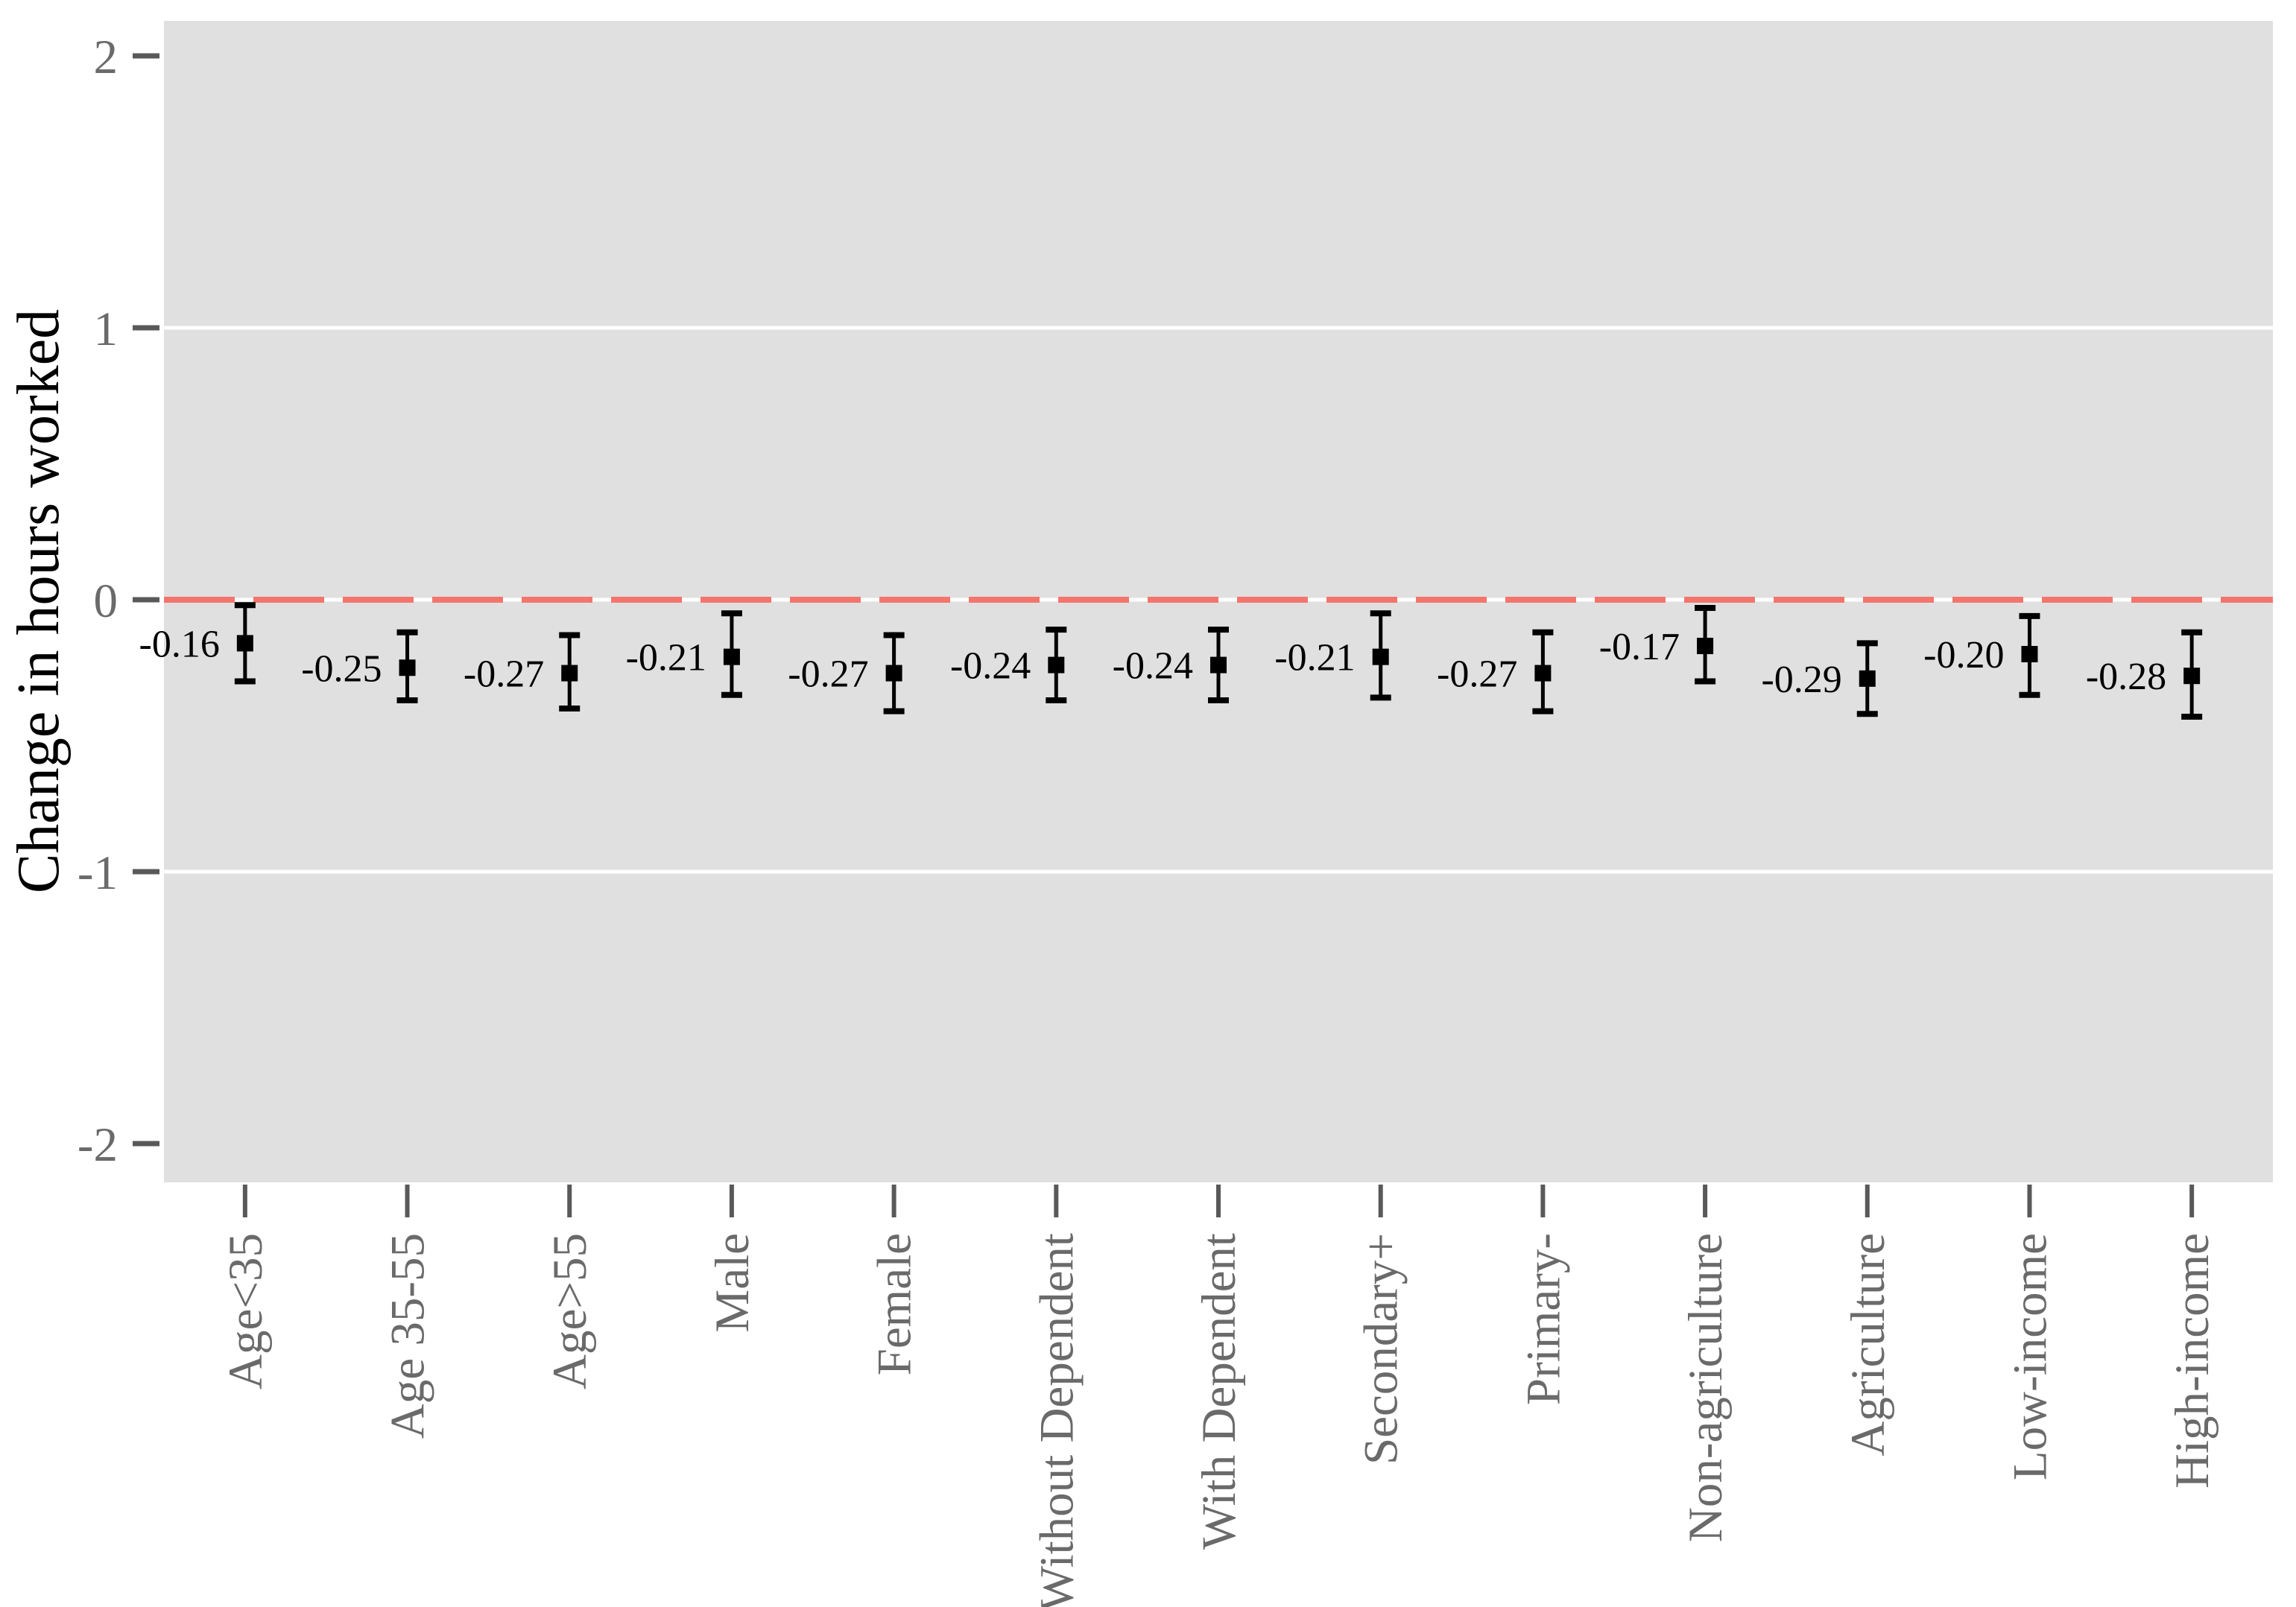 The image size is (2296, 1607). What do you see at coordinates (98, 1145) in the screenshot?
I see `y-tick-label: -2` at bounding box center [98, 1145].